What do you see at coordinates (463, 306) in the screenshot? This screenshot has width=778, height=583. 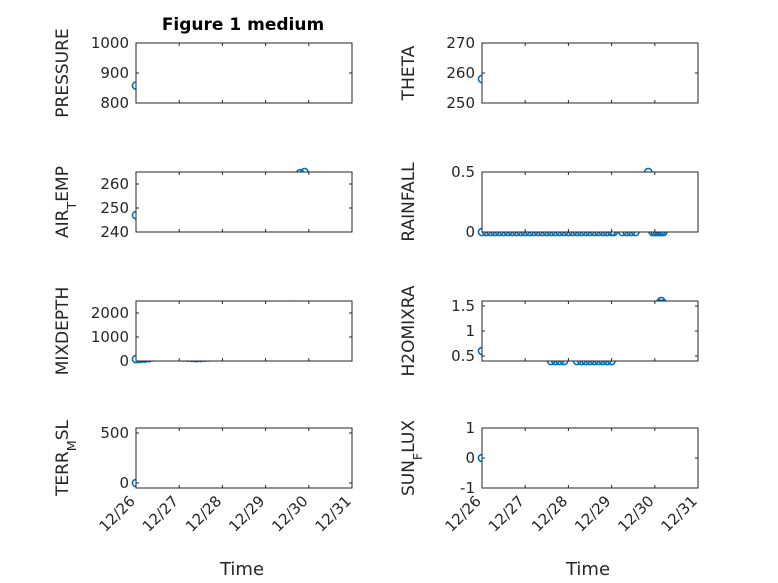 I see `y-tick-label: 1.5` at bounding box center [463, 306].